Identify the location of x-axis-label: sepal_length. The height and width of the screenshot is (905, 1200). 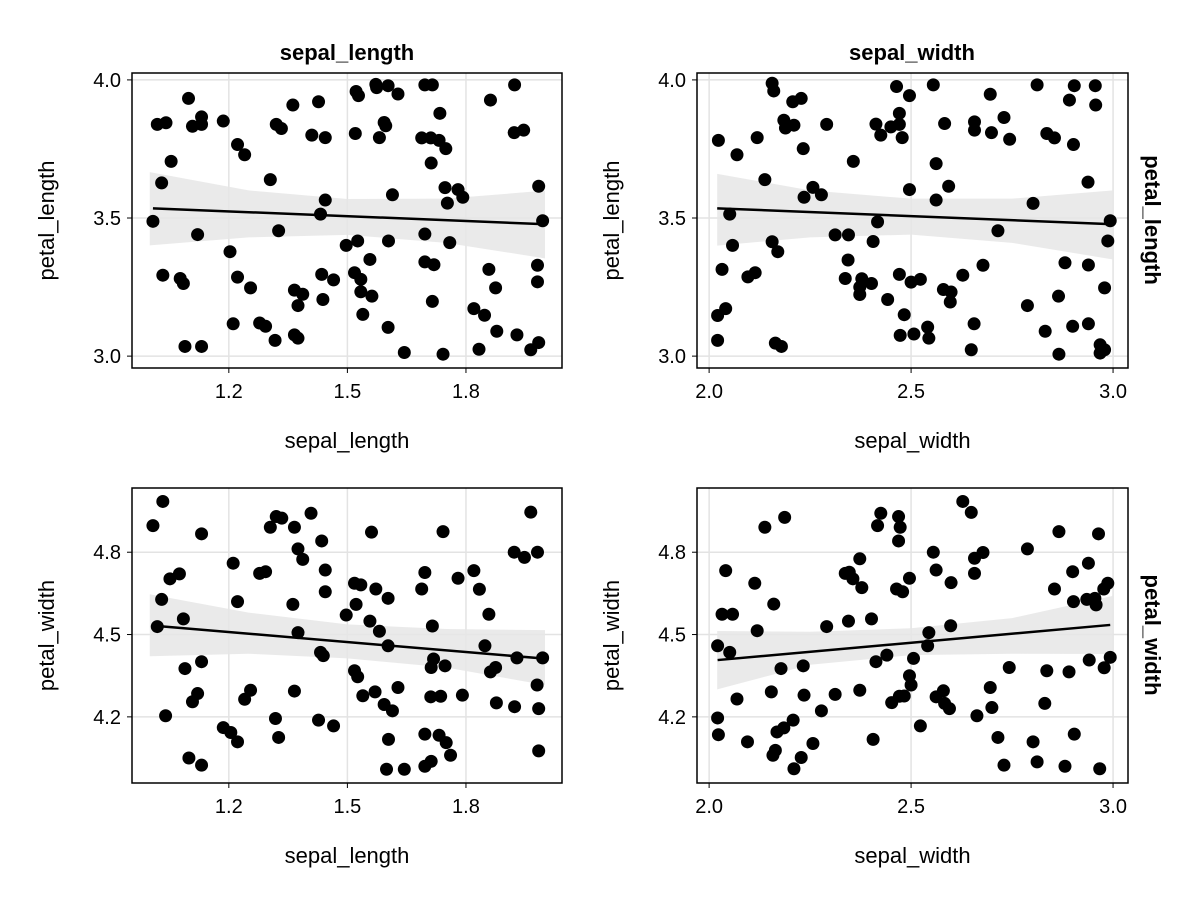
(347, 440).